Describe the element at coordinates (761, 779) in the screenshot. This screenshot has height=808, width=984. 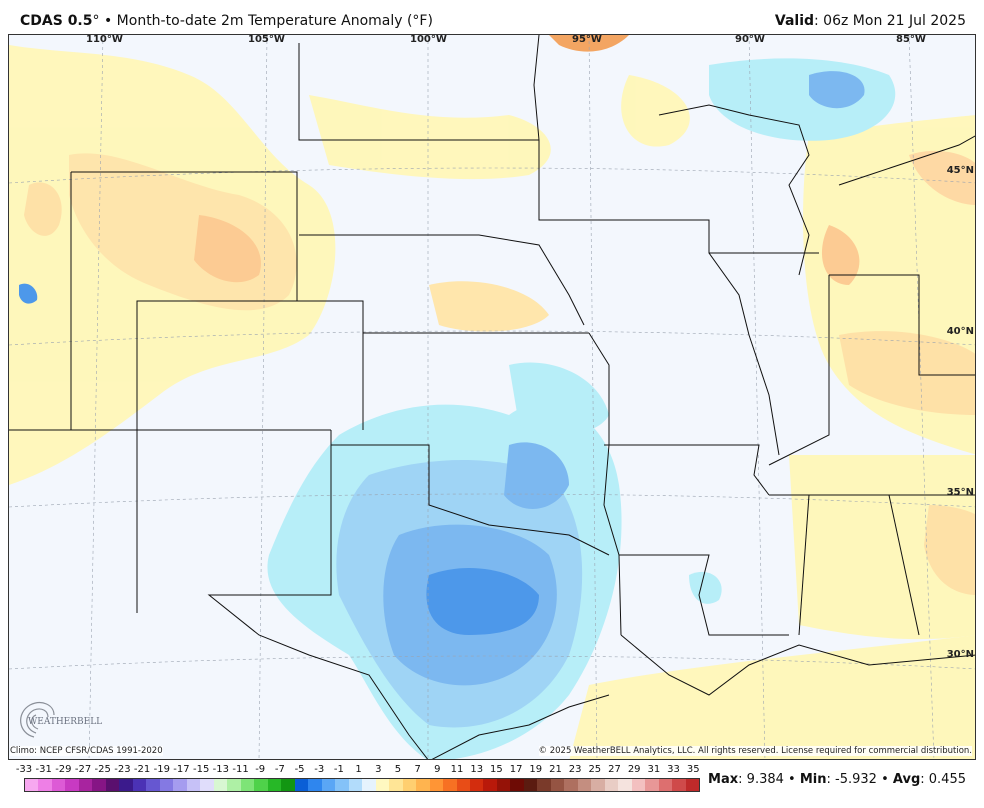
I see `max-value: : 9.384` at that location.